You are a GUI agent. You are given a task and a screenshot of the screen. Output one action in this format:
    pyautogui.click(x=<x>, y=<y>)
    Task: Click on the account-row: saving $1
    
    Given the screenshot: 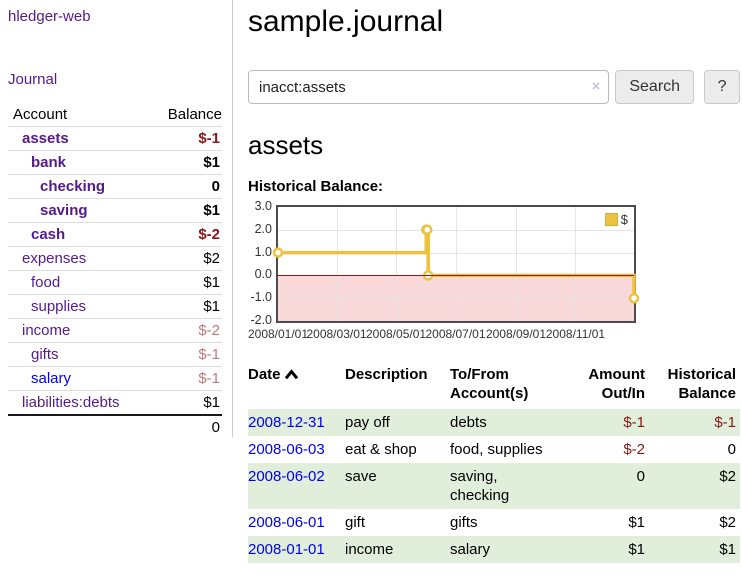 What is the action you would take?
    pyautogui.click(x=115, y=210)
    